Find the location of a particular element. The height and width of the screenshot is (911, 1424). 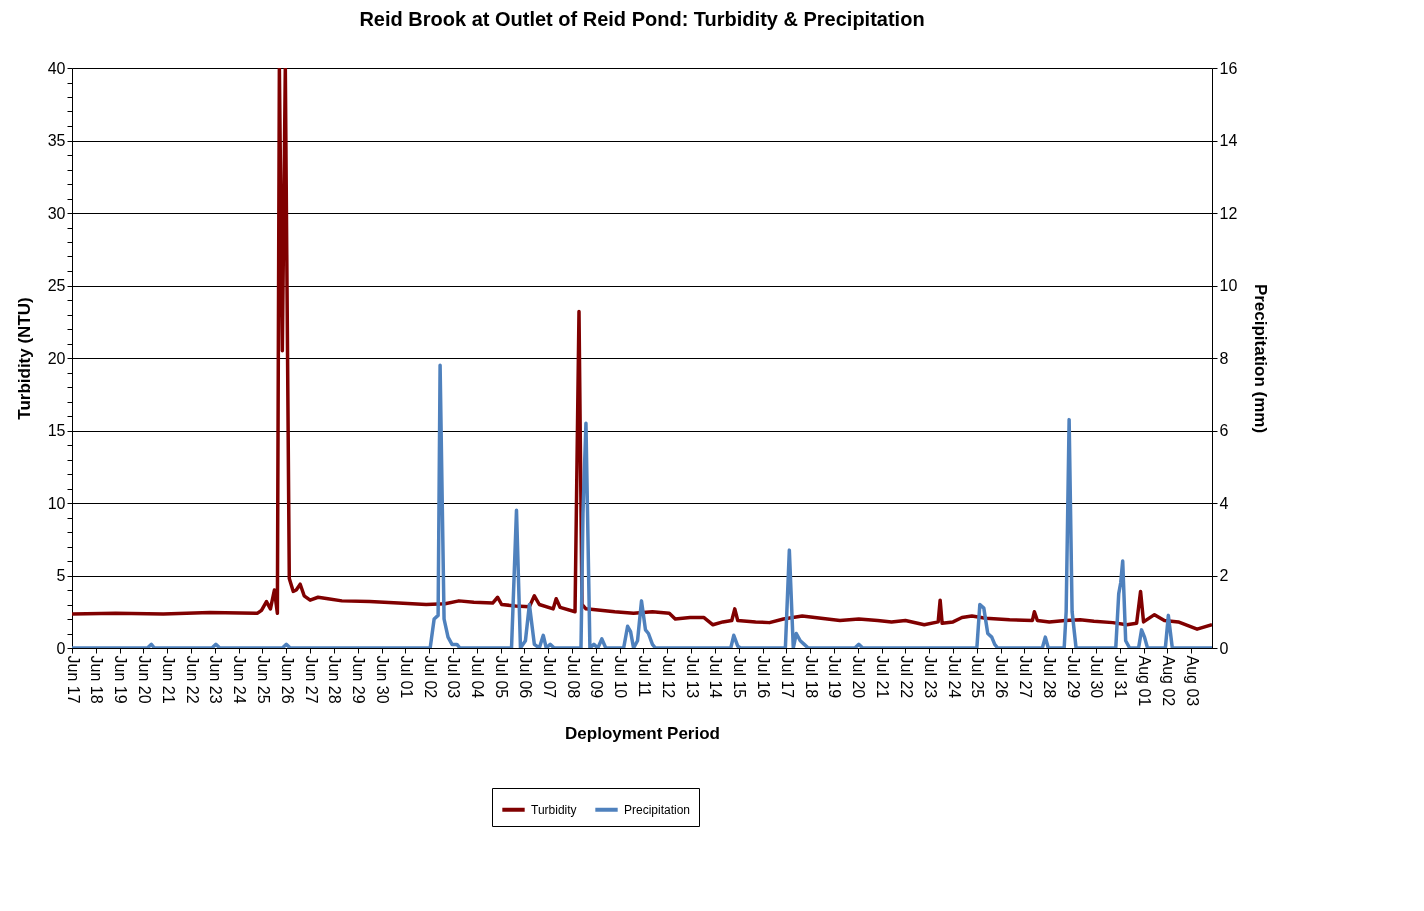

x-tick-label: Jun 17 is located at coordinates (73, 679).